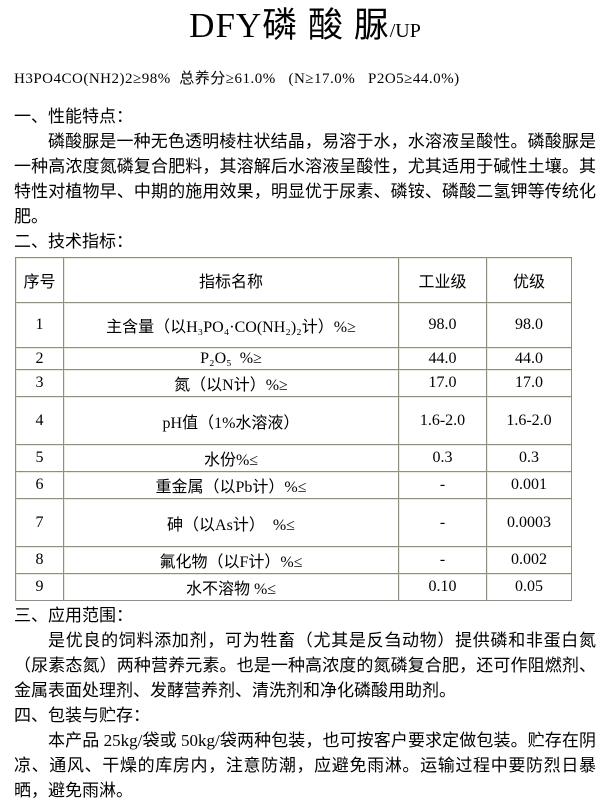 This screenshot has width=616, height=803. What do you see at coordinates (231, 587) in the screenshot?
I see `cell-indicator-name: 水不溶物 %≤` at bounding box center [231, 587].